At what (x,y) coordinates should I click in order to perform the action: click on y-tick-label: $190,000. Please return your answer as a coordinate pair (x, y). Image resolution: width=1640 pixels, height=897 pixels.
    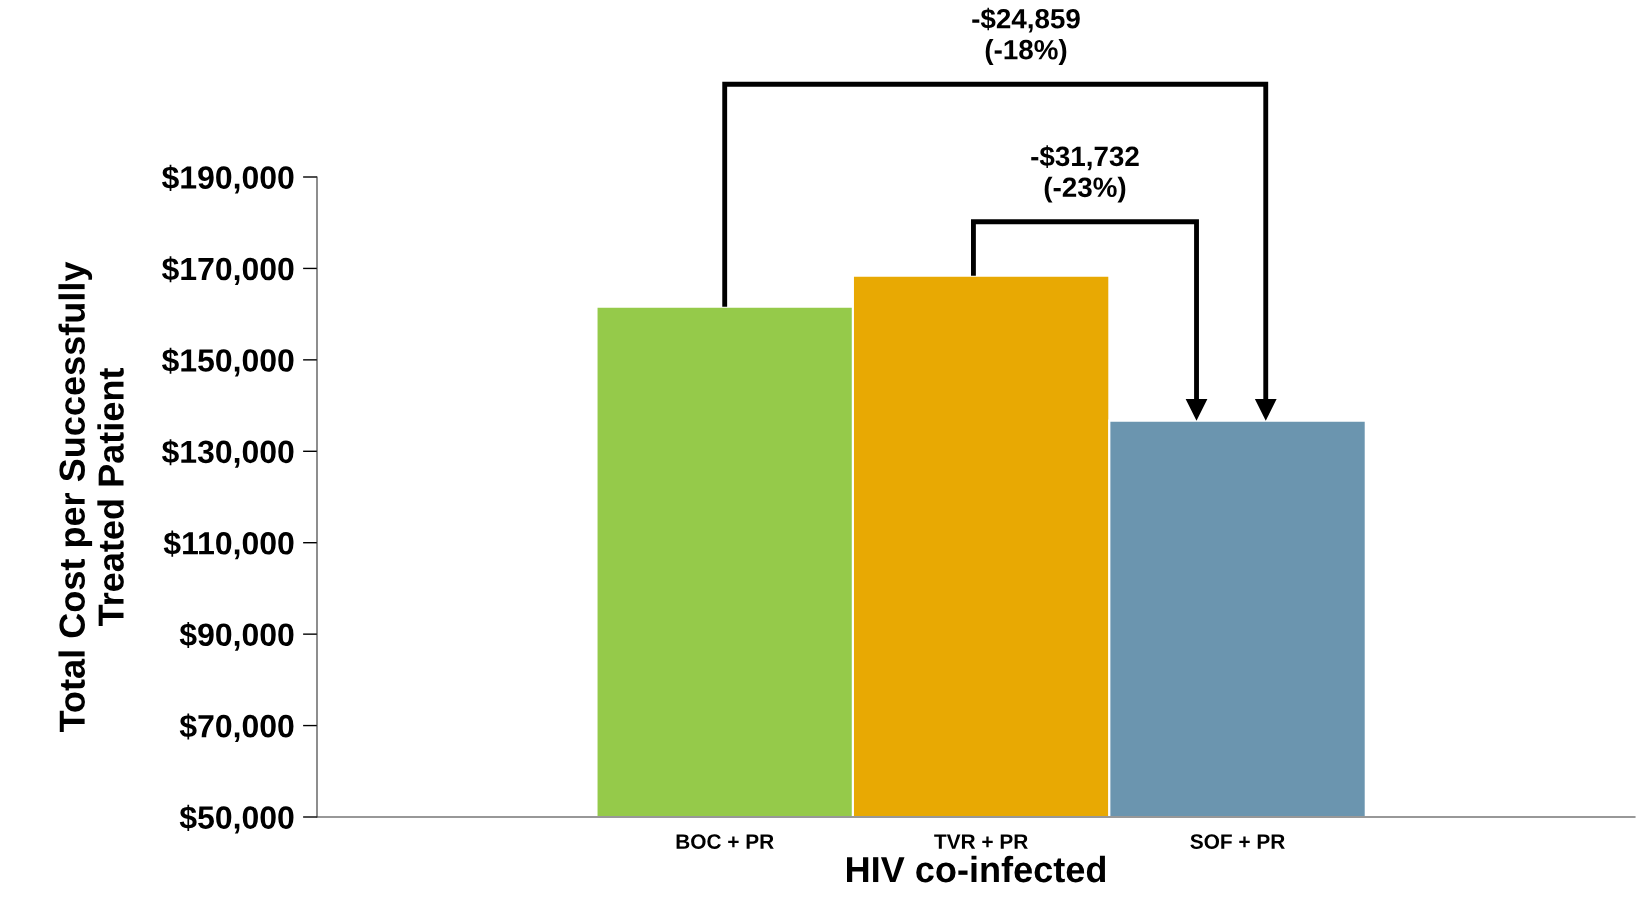
    Looking at the image, I should click on (227, 179).